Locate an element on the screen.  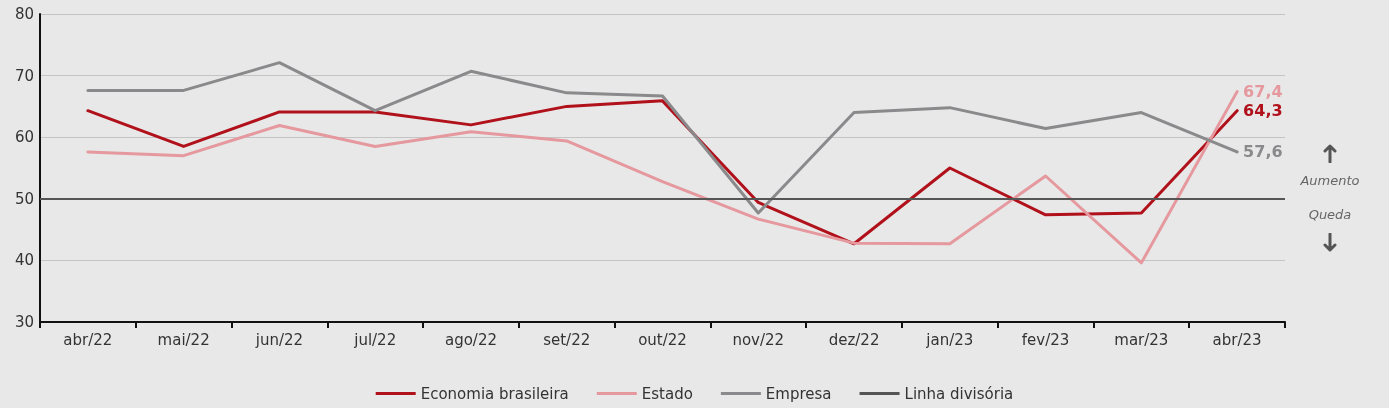
text: Queda is located at coordinates (1330, 214).